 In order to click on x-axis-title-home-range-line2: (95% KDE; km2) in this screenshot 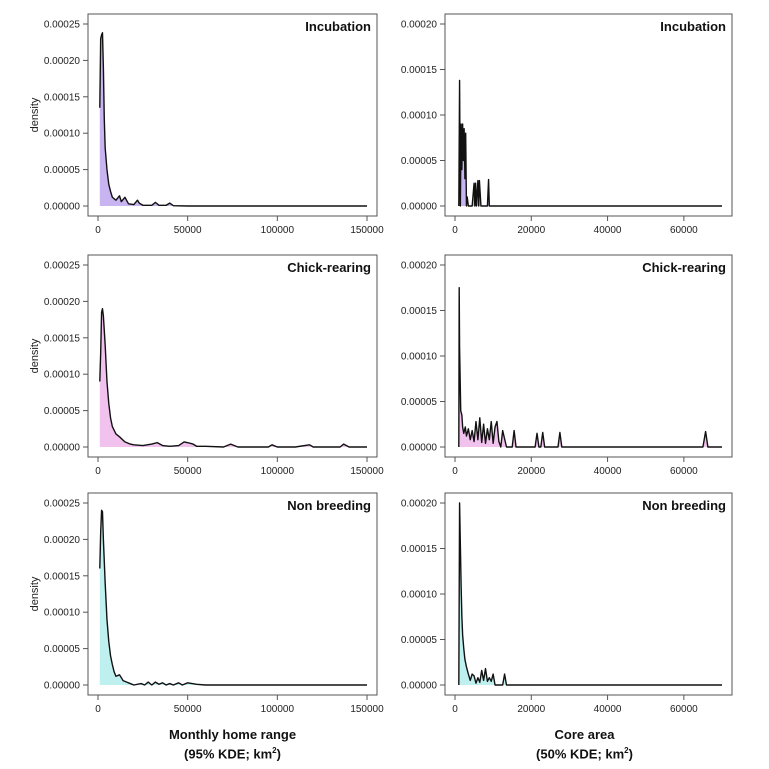, I will do `click(232, 752)`.